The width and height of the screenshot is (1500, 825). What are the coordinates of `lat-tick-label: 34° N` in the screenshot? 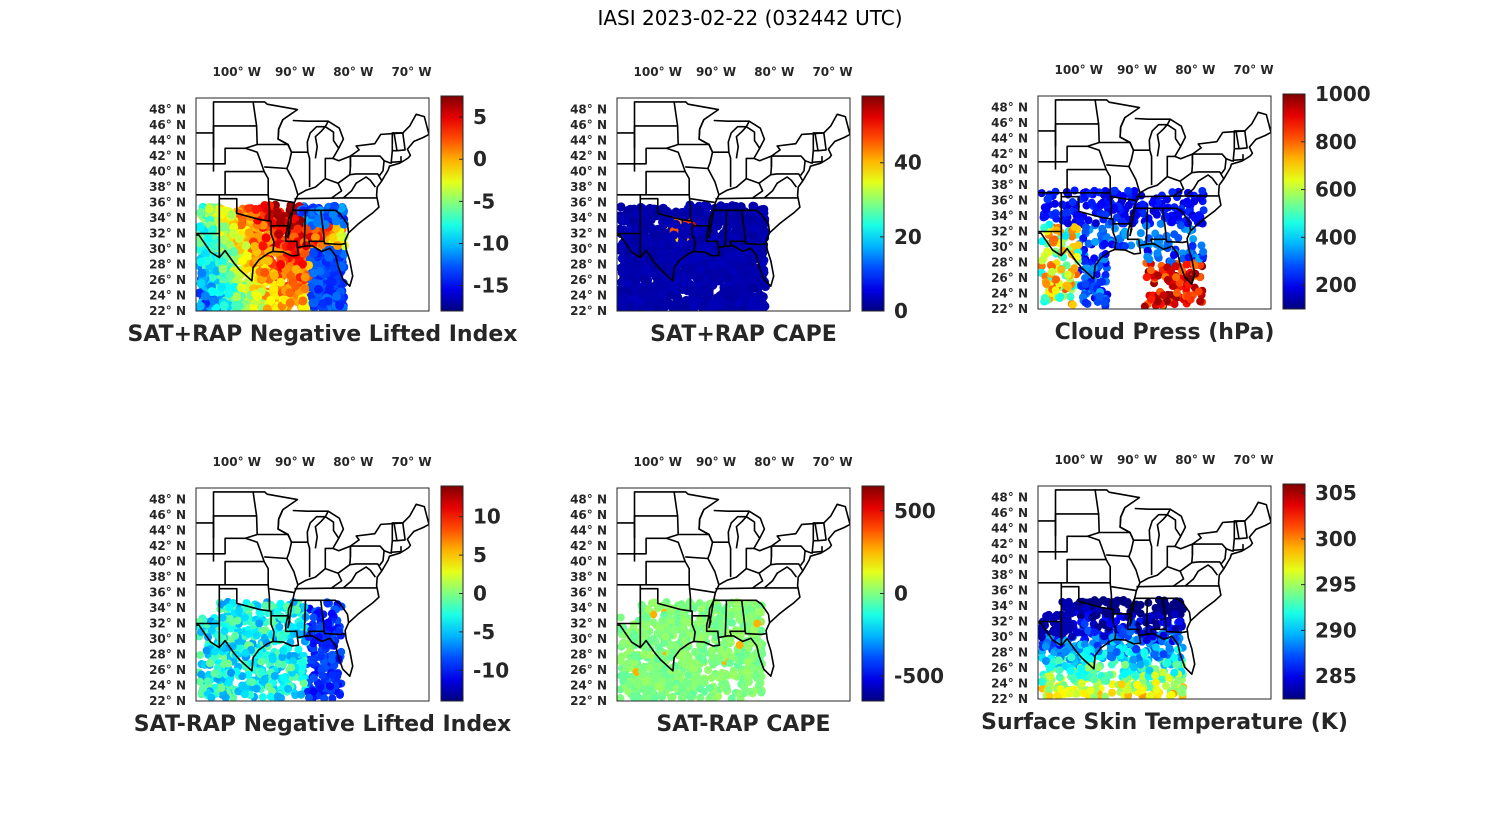 It's located at (1009, 606).